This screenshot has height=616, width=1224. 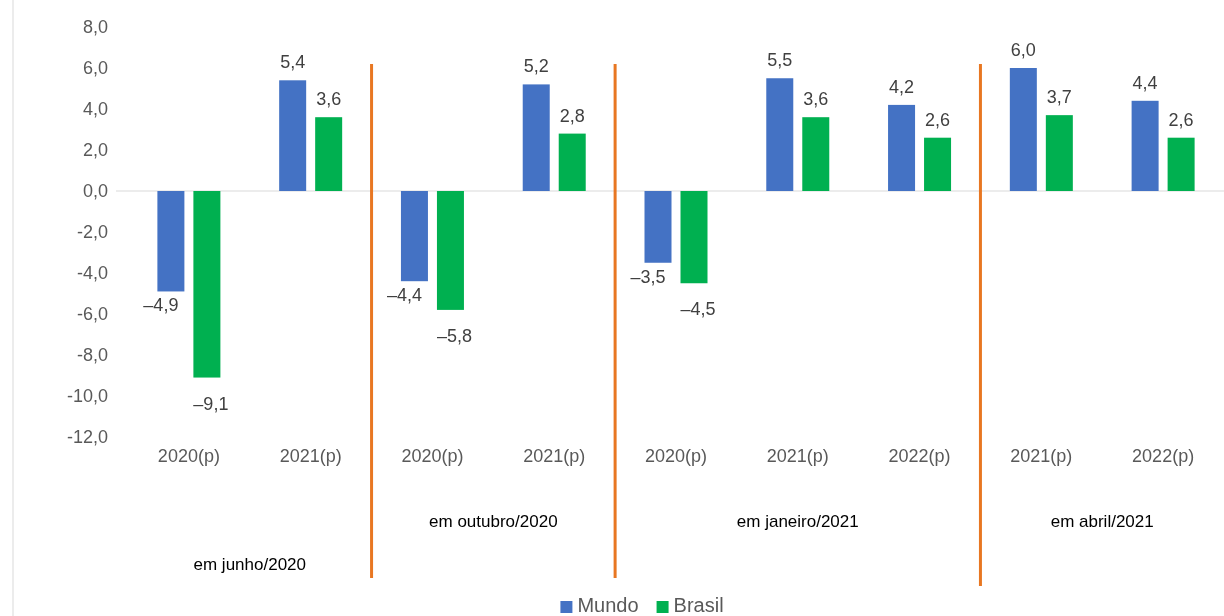 I want to click on y-tick-label: 8,0, so click(x=95, y=27).